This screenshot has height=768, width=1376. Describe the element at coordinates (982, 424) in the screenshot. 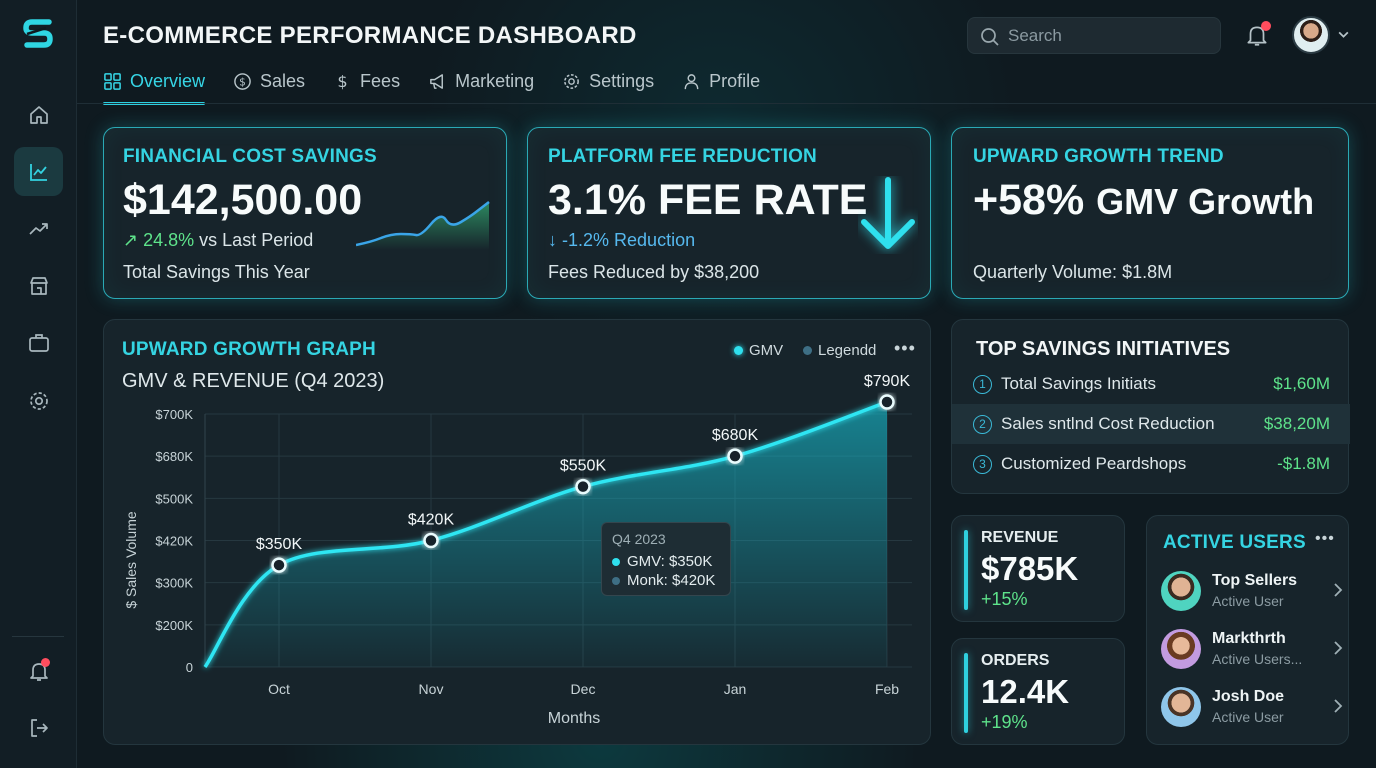

I see `initiative-number: 2` at that location.